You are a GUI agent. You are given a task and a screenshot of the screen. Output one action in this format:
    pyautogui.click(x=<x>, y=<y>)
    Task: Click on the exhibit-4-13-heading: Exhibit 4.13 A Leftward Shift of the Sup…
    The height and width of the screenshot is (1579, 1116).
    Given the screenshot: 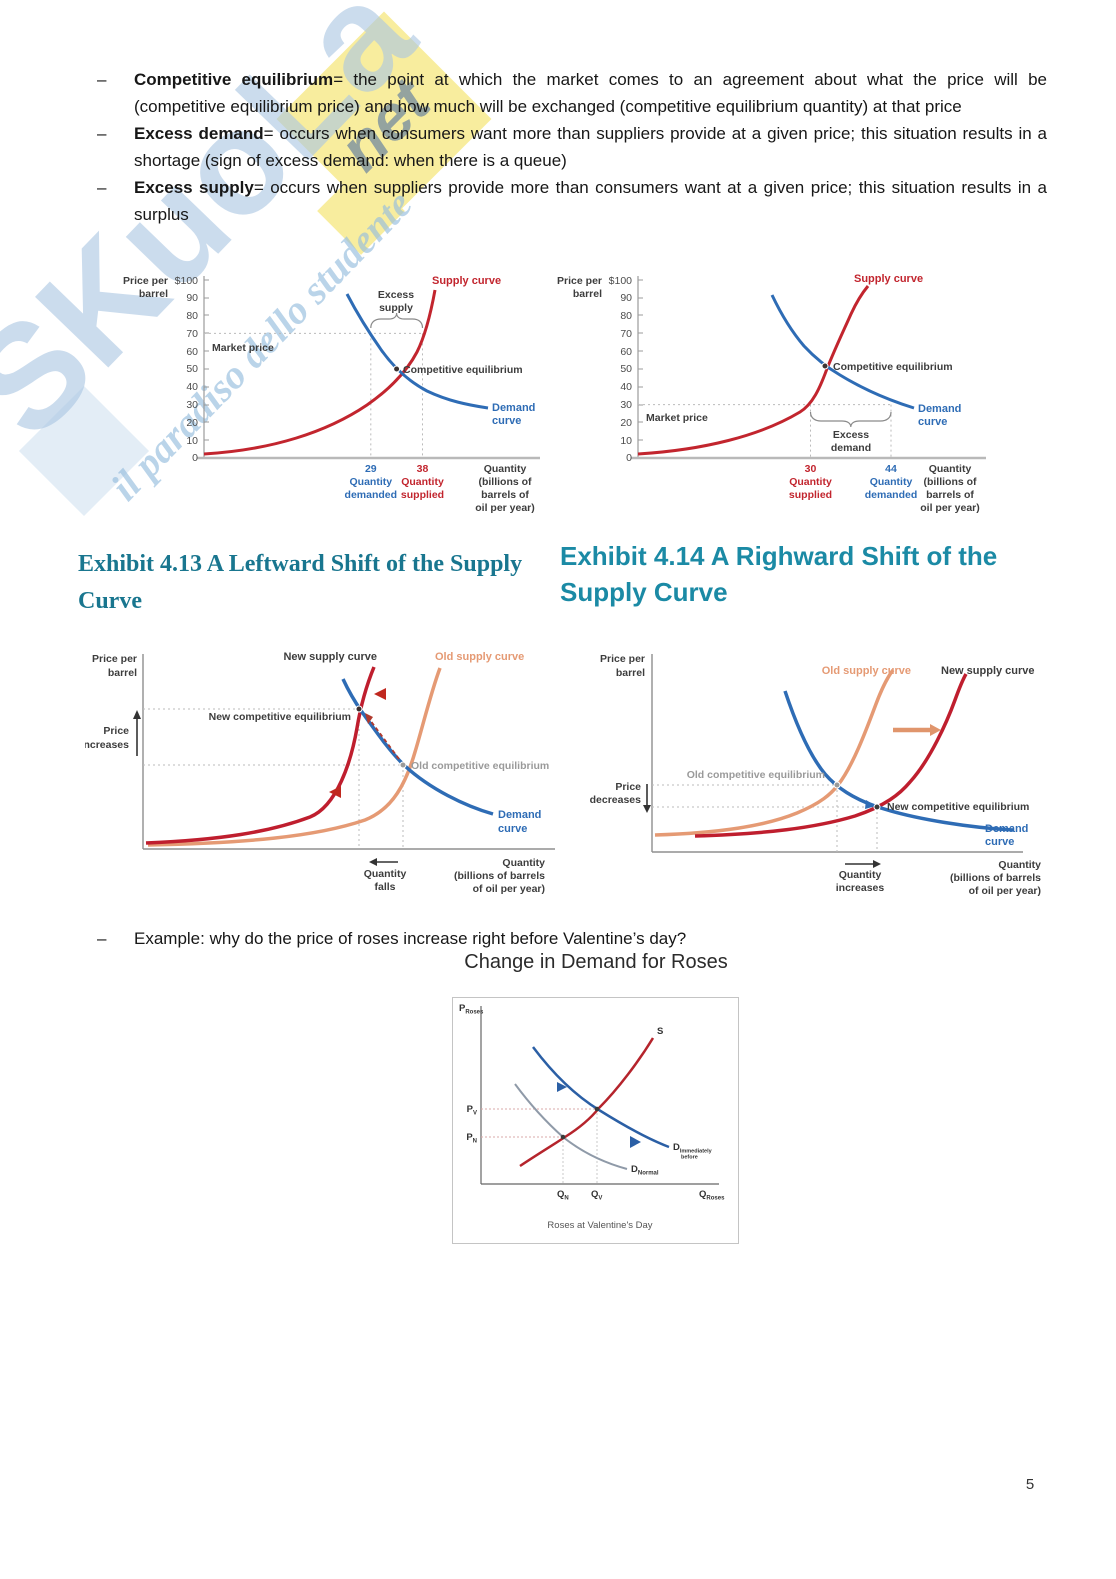 What is the action you would take?
    pyautogui.click(x=300, y=582)
    